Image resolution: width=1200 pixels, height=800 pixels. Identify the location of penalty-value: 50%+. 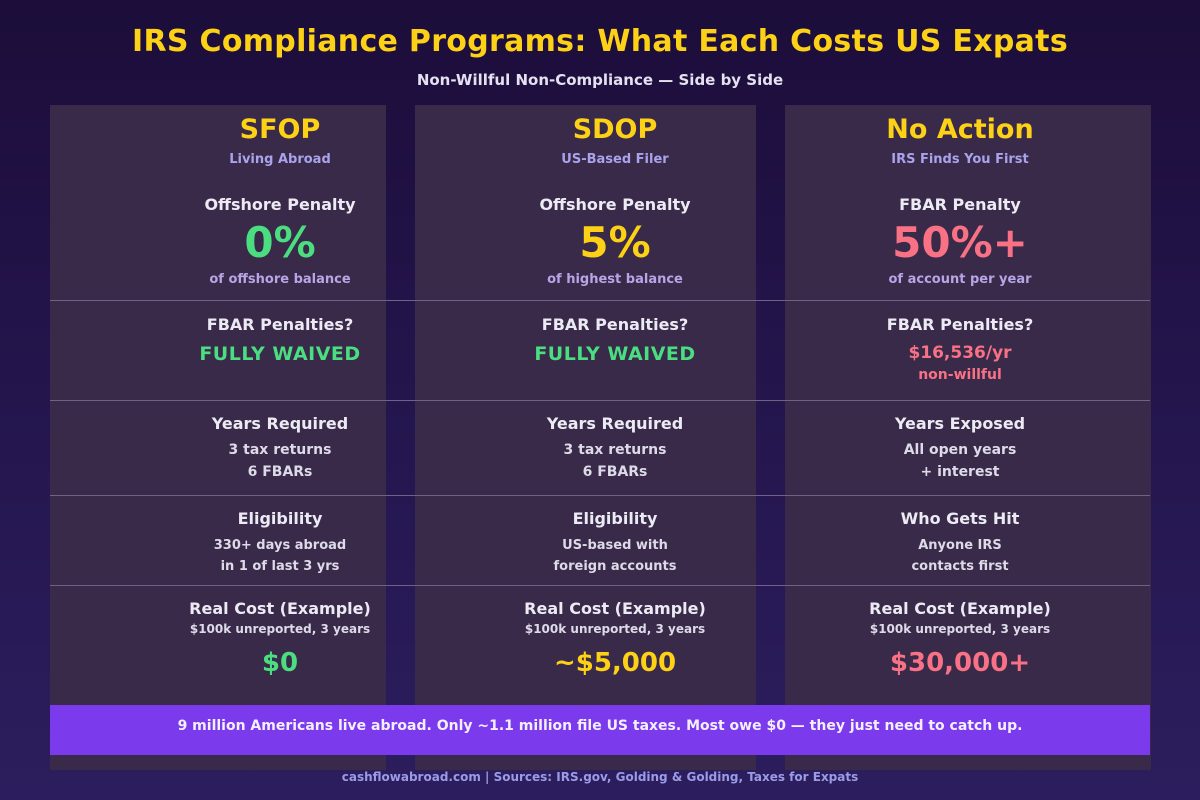
(960, 242).